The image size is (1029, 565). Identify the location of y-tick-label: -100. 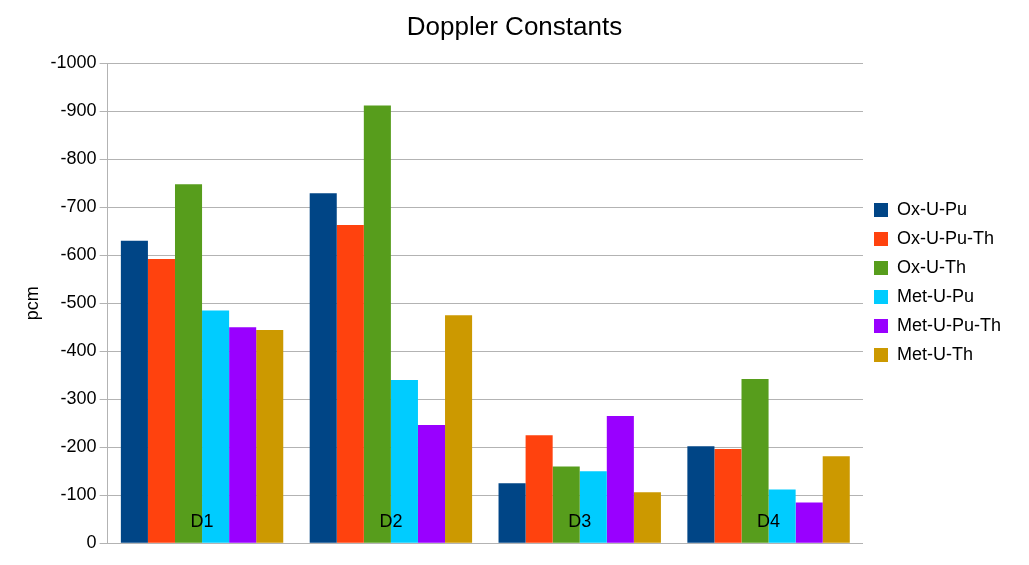
(78, 494).